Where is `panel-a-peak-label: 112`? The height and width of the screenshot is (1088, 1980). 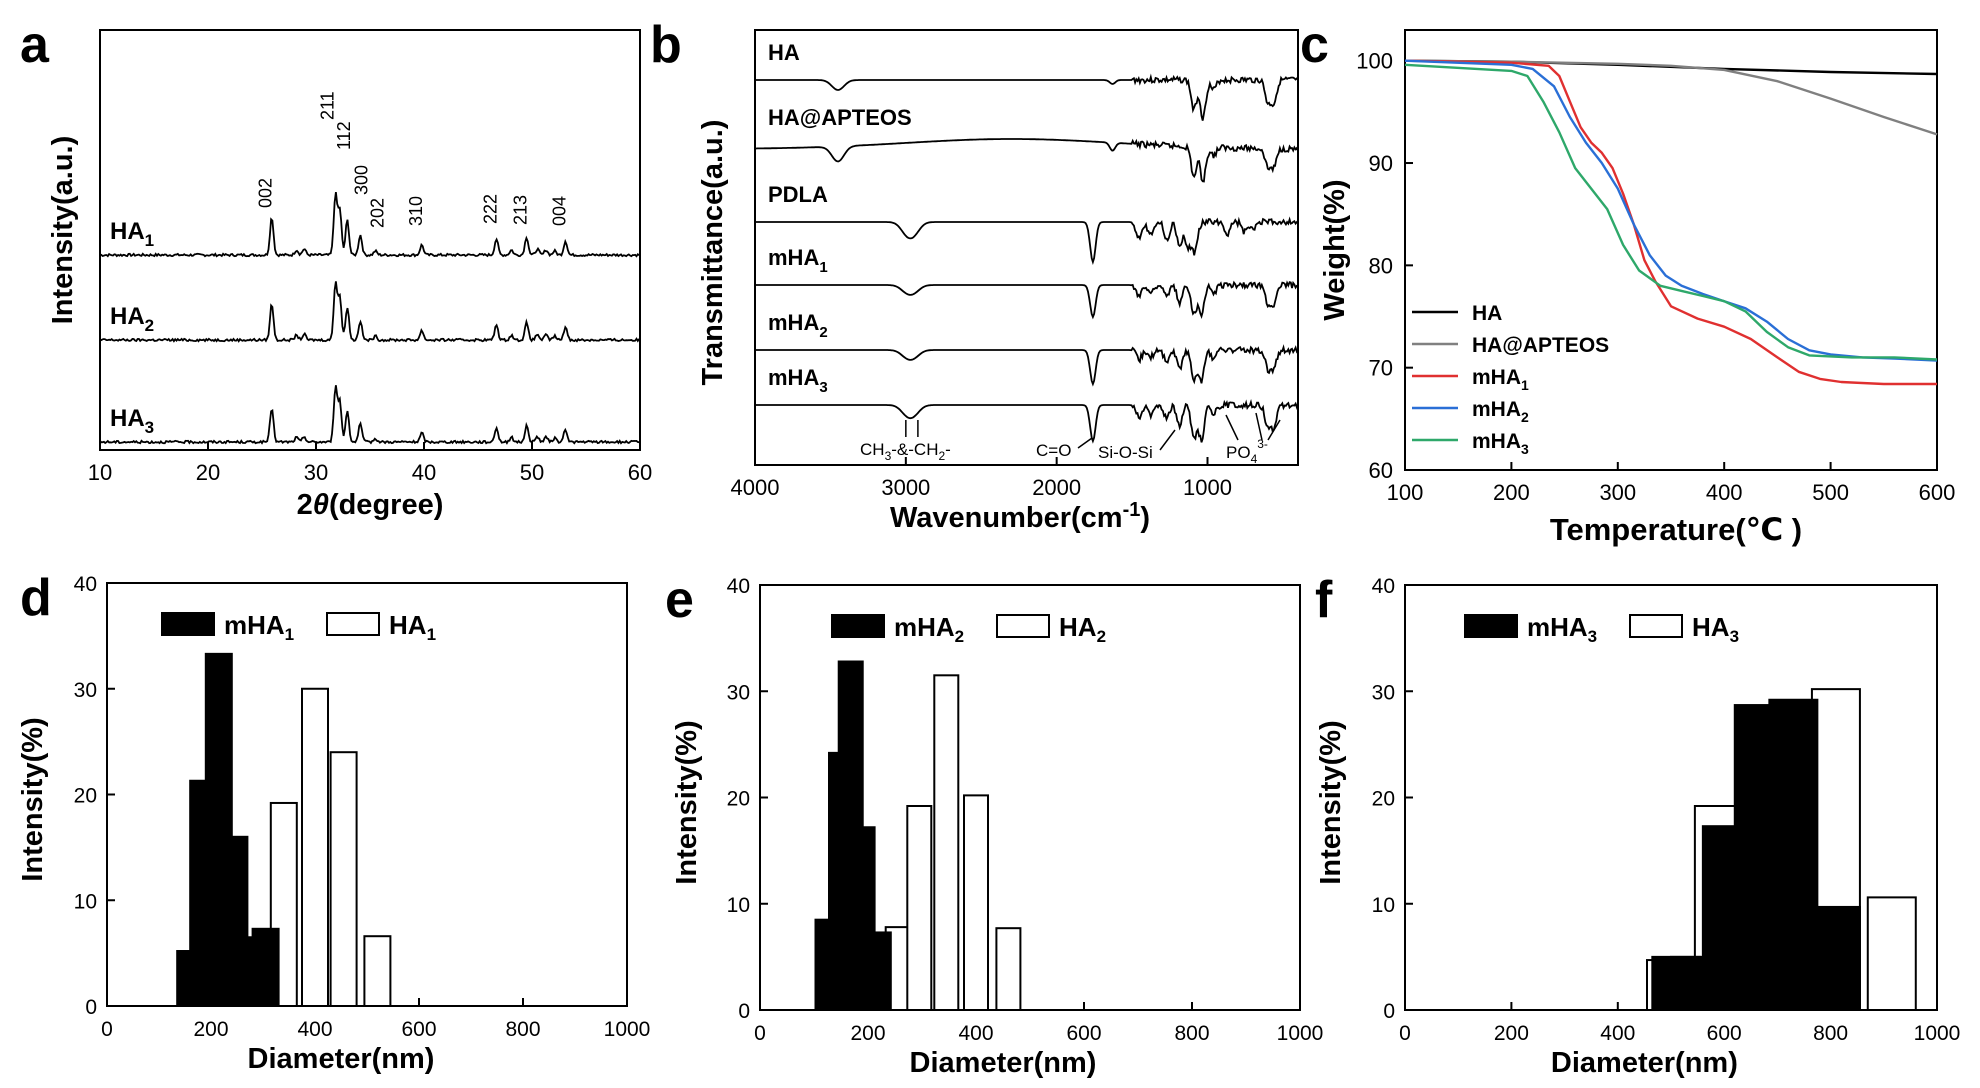
panel-a-peak-label: 112 is located at coordinates (344, 135).